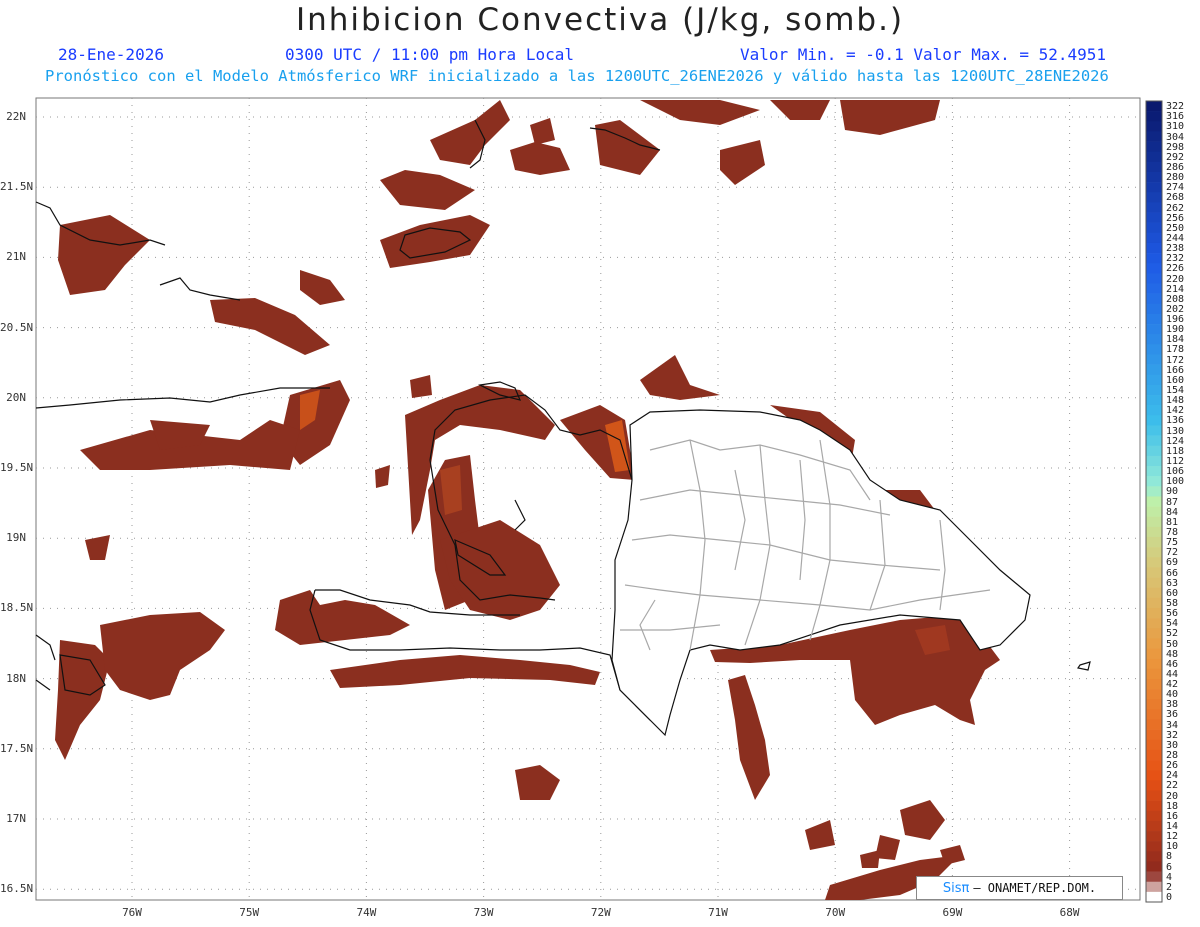 The height and width of the screenshot is (927, 1200). Describe the element at coordinates (1175, 380) in the screenshot. I see `colorbar-label: 160` at that location.